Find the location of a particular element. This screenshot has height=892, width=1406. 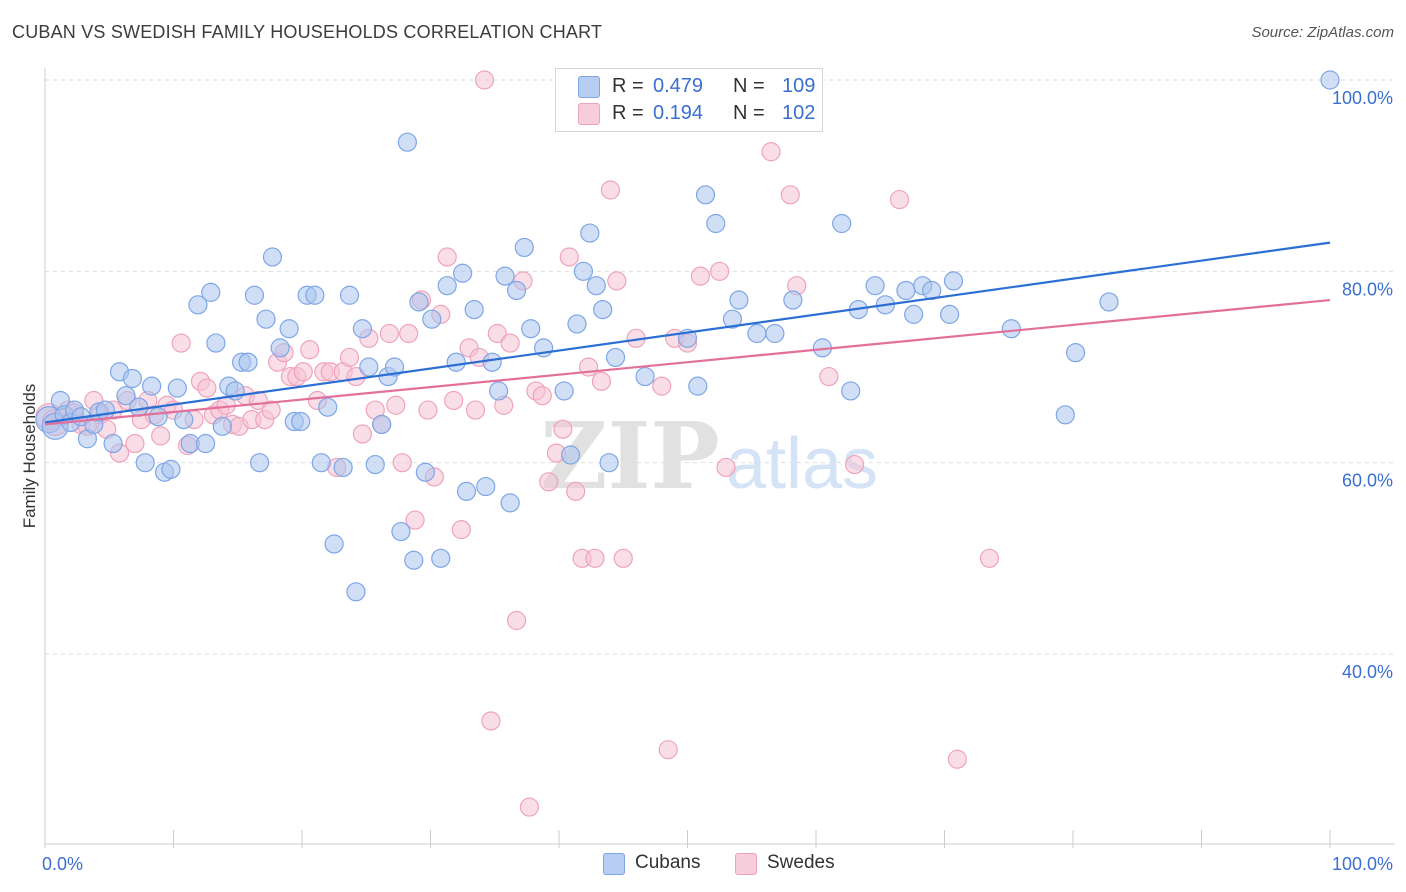

y-tick-label: 40.0% is located at coordinates (1367, 672).